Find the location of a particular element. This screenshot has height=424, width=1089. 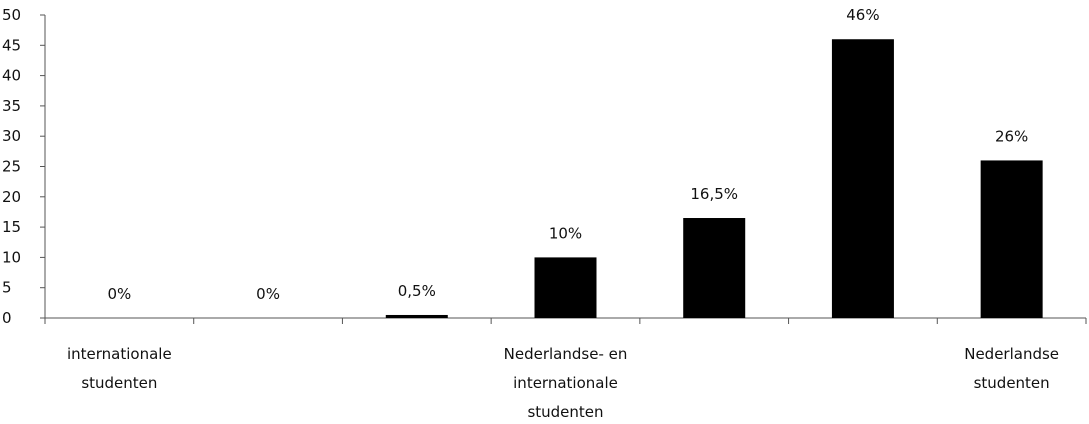

y-tick-label: 0 is located at coordinates (7, 318).